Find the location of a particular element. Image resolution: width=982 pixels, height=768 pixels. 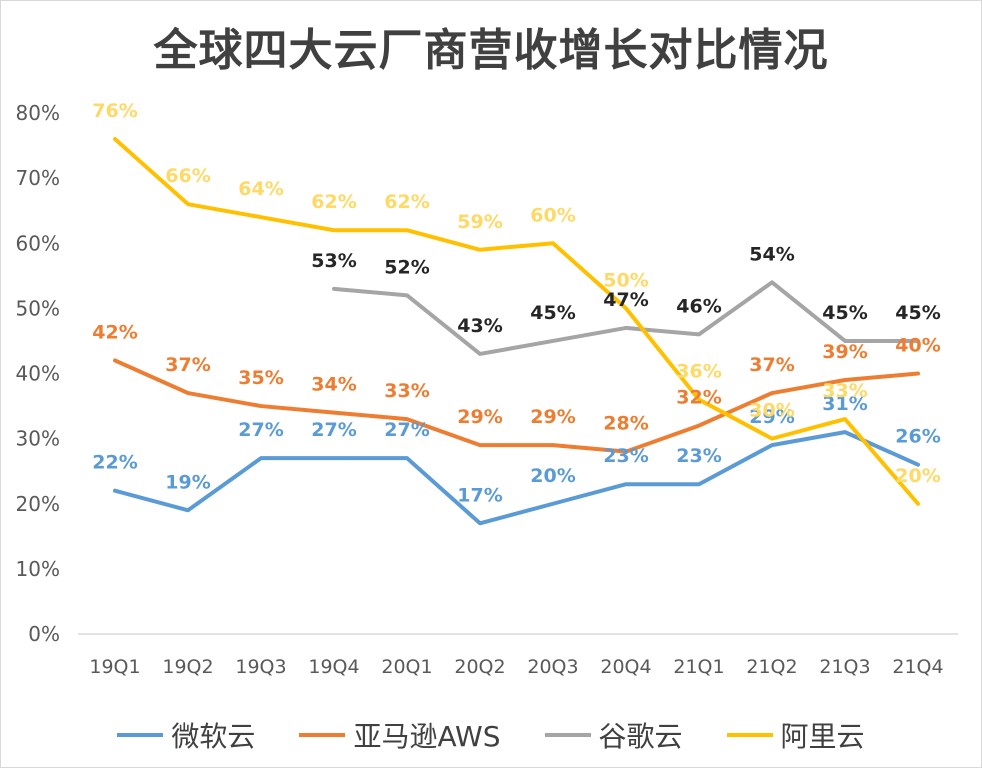

y-tick-label: 30% is located at coordinates (38, 439).